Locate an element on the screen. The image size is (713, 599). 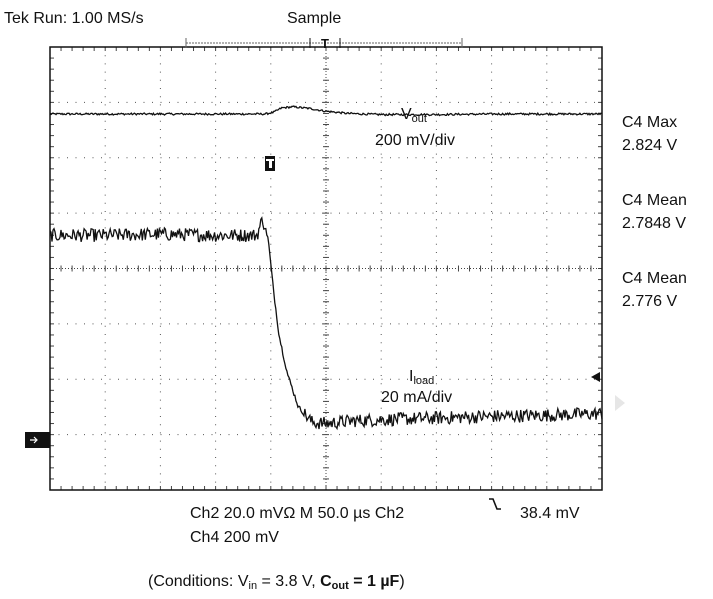
measurement-1-label: C4 Max is located at coordinates (649, 123).